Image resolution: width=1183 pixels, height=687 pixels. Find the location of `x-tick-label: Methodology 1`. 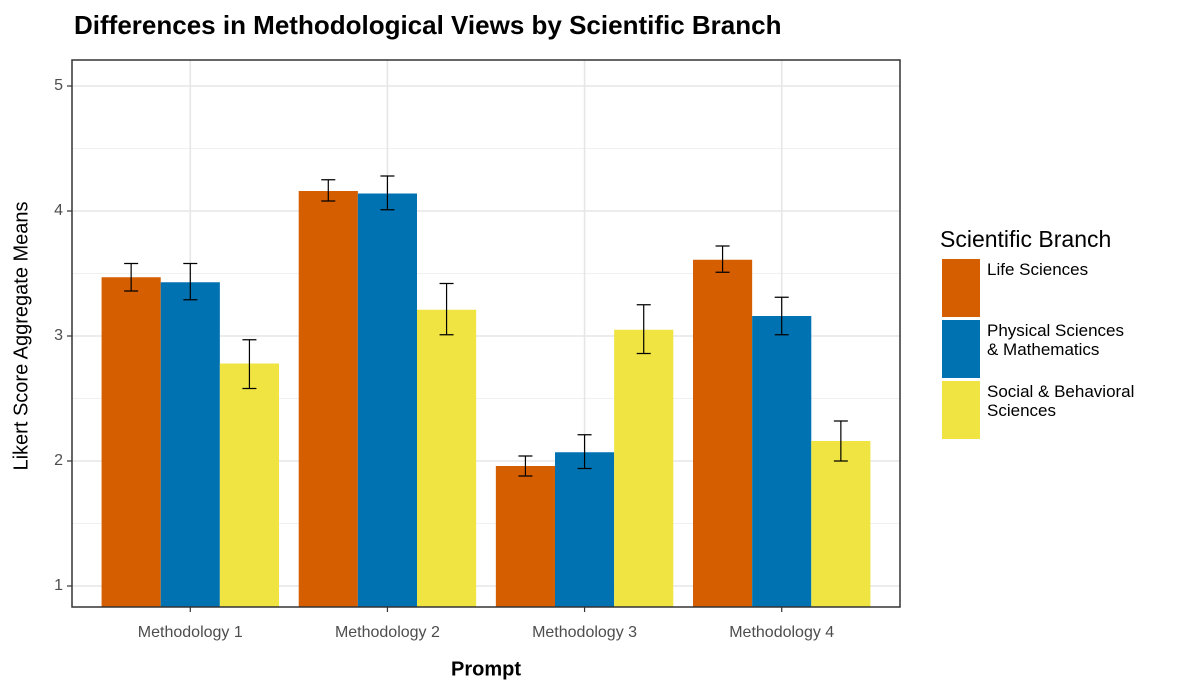

x-tick-label: Methodology 1 is located at coordinates (190, 632).